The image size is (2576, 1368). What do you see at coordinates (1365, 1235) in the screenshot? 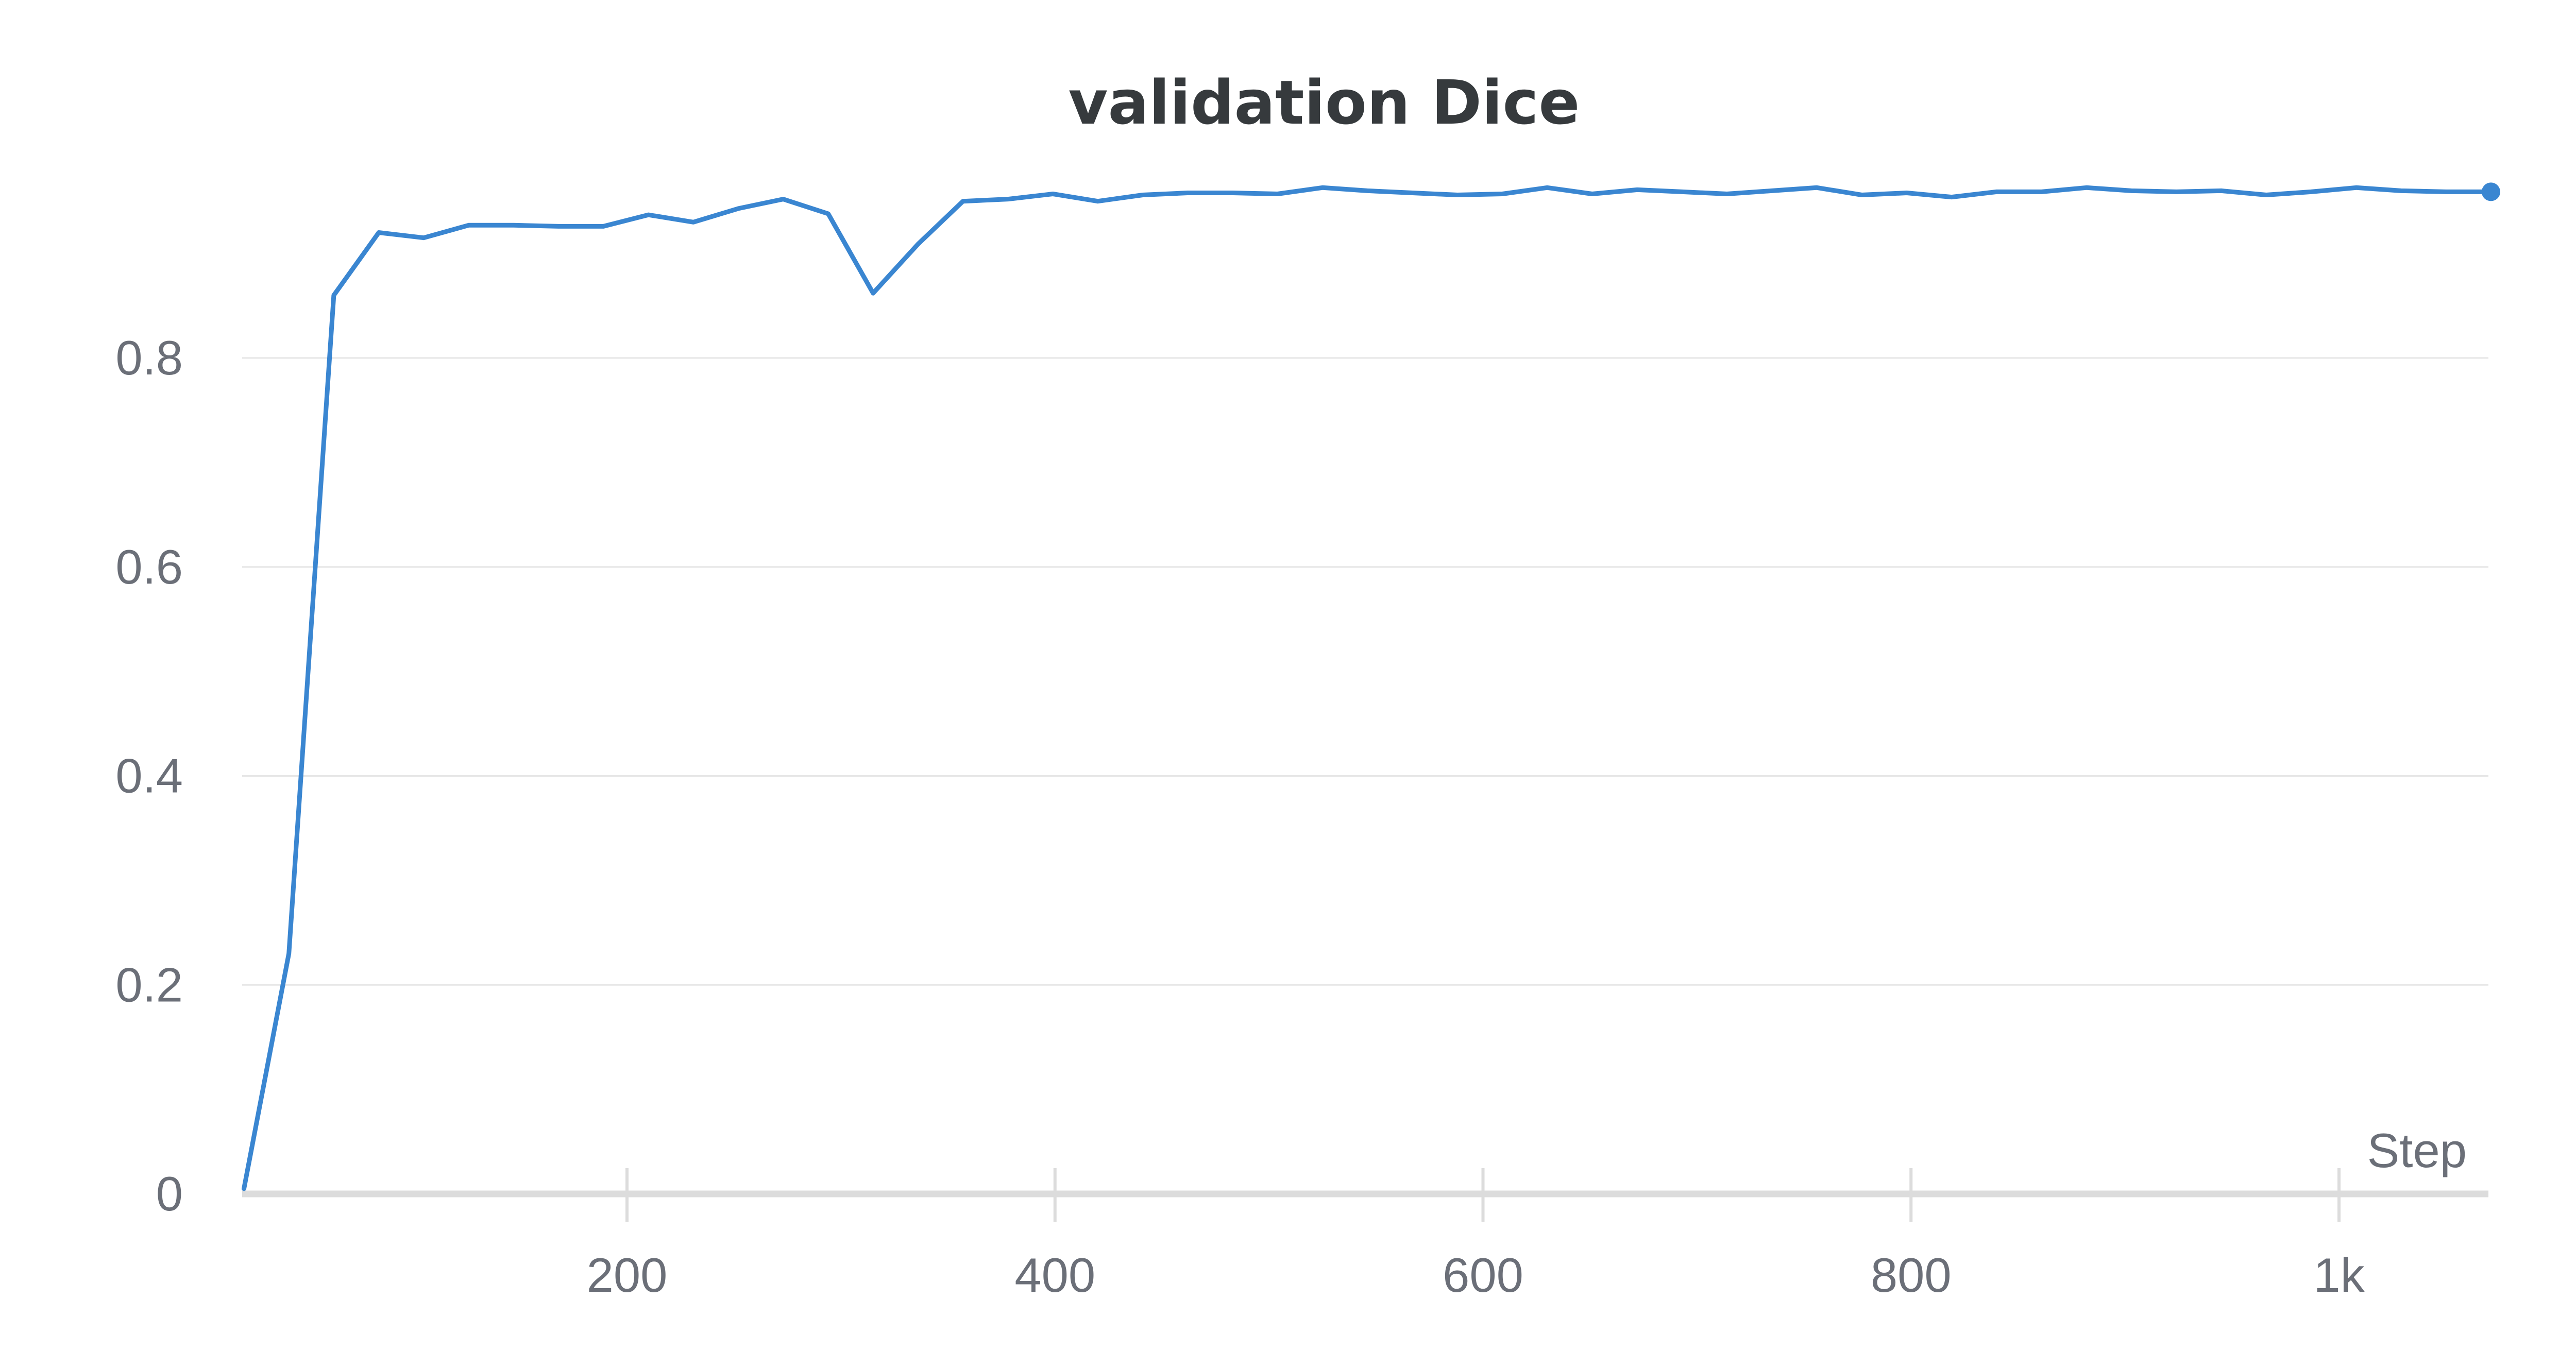
I see `x-axis: 200 400 600 800 1k` at bounding box center [1365, 1235].